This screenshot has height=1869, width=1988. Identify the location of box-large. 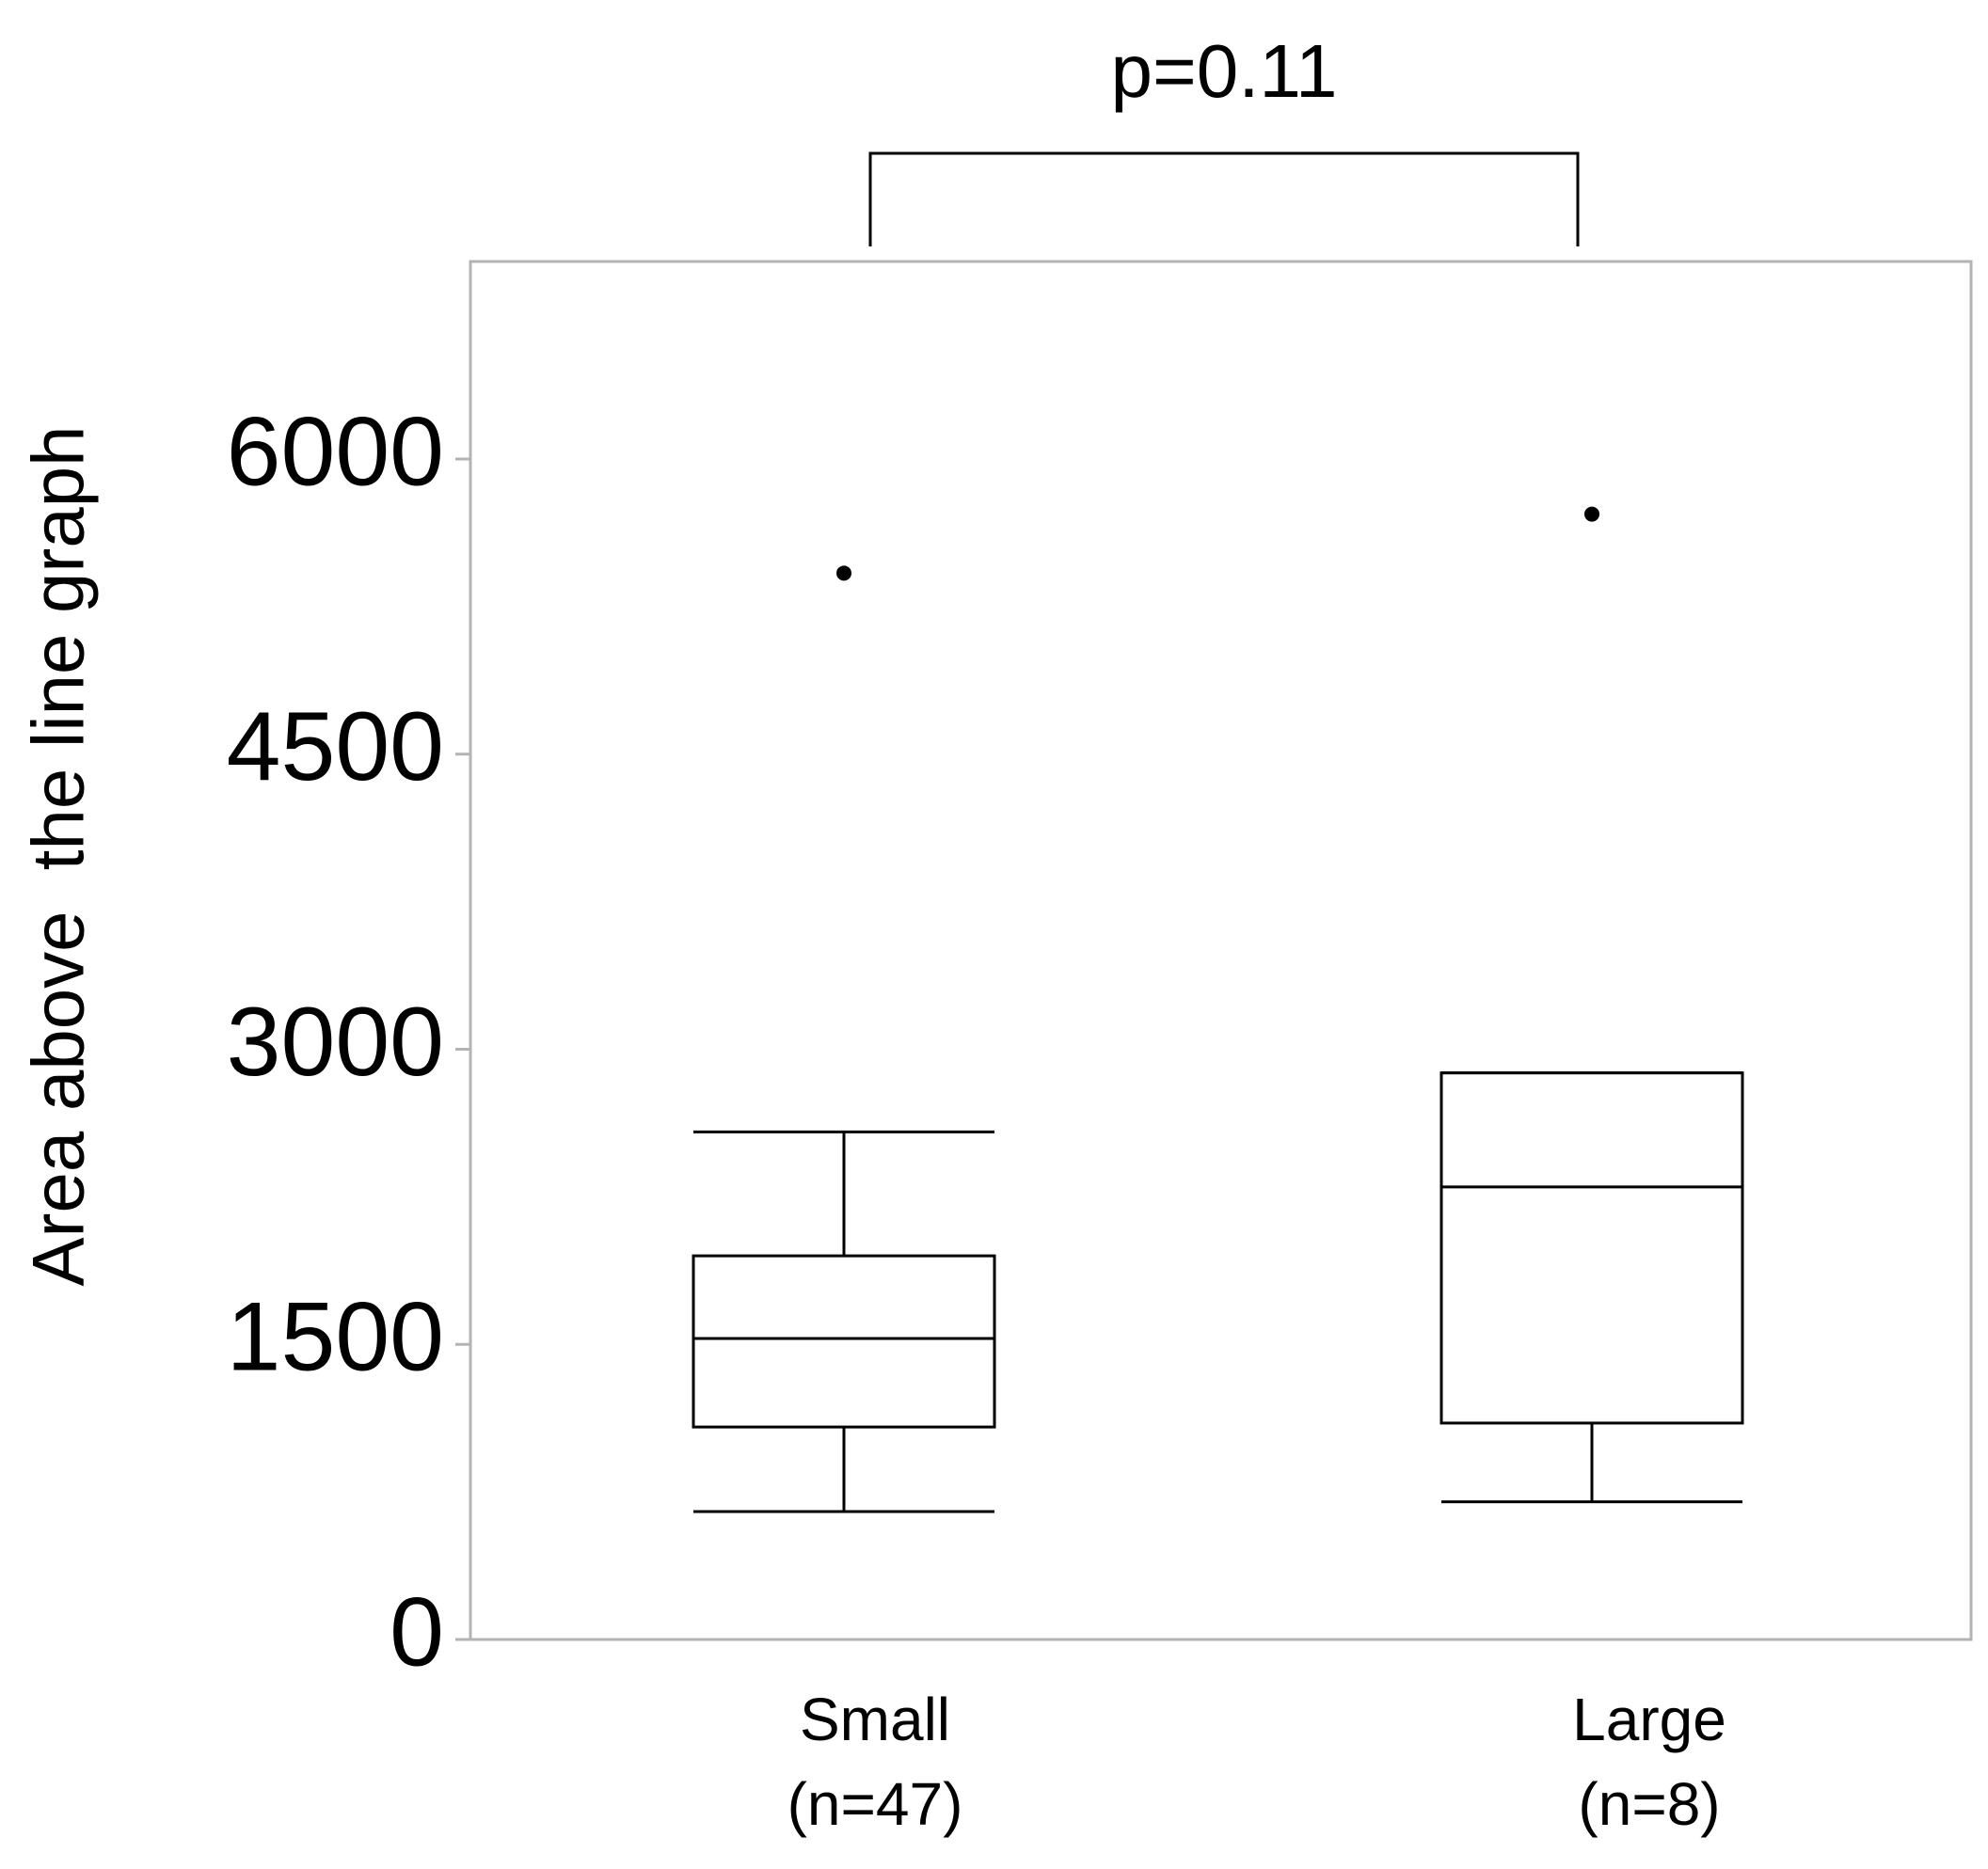
(1592, 1005).